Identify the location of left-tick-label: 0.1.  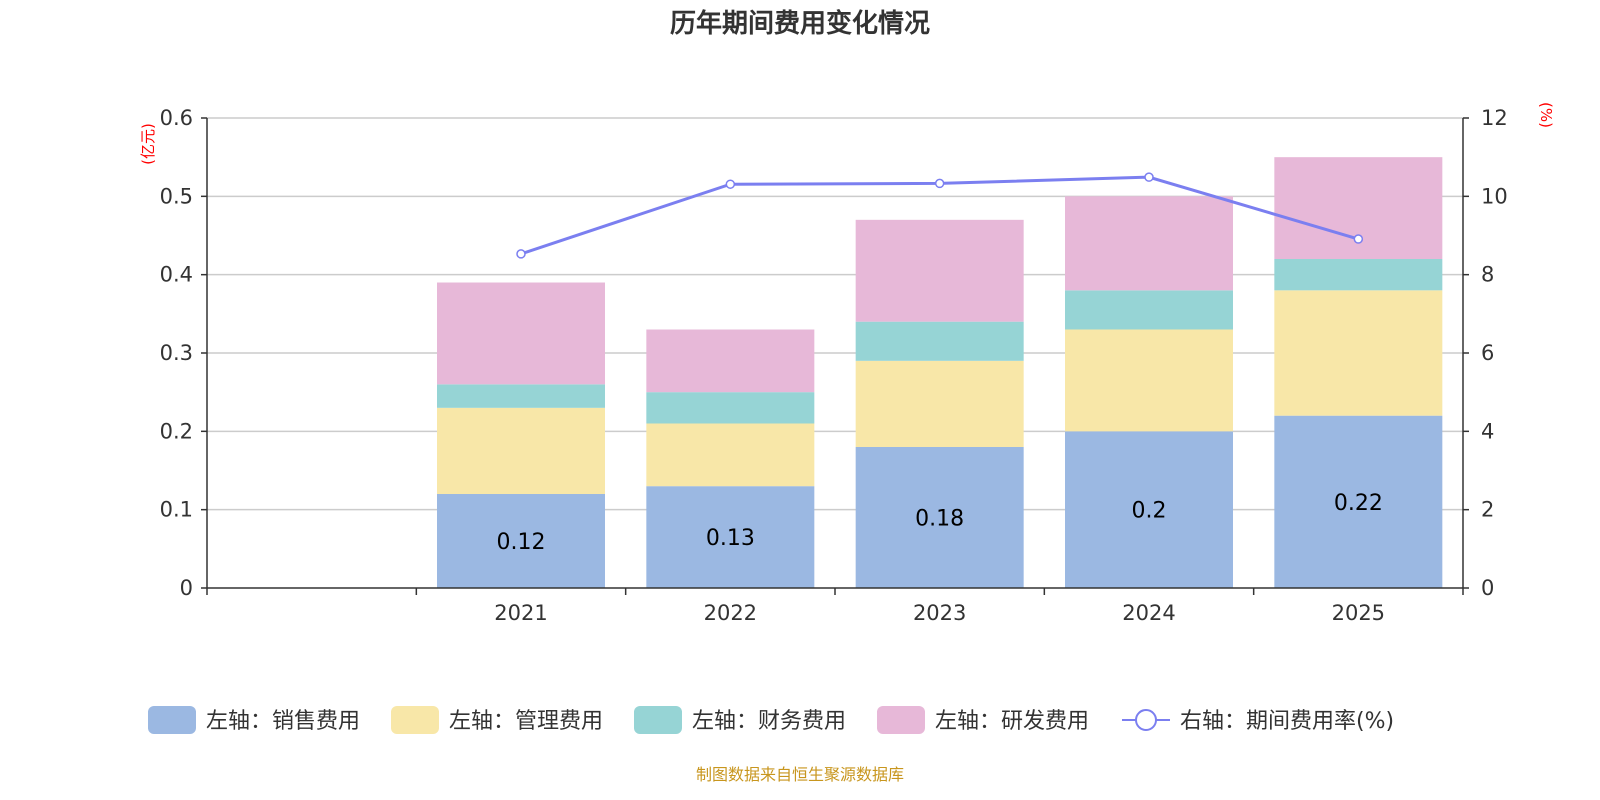
(176, 510).